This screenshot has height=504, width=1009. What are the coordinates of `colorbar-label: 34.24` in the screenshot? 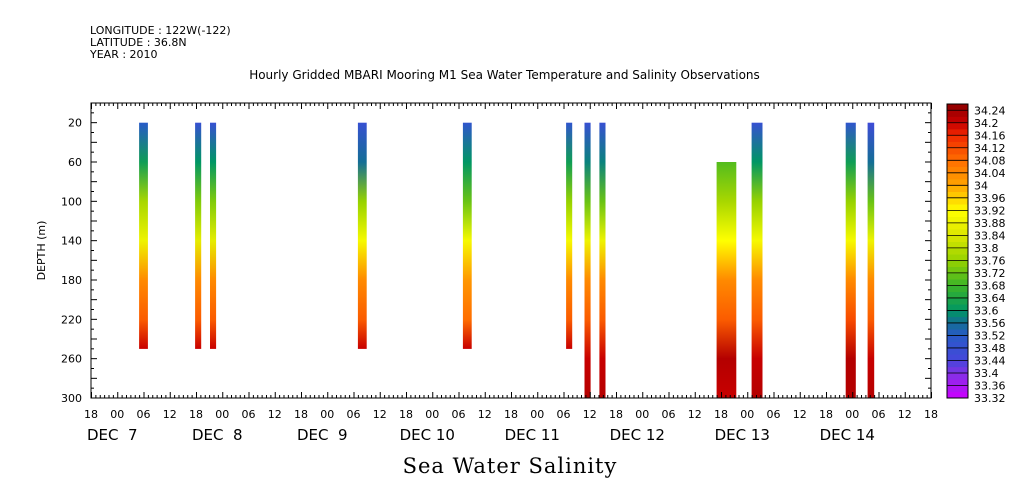 It's located at (990, 110).